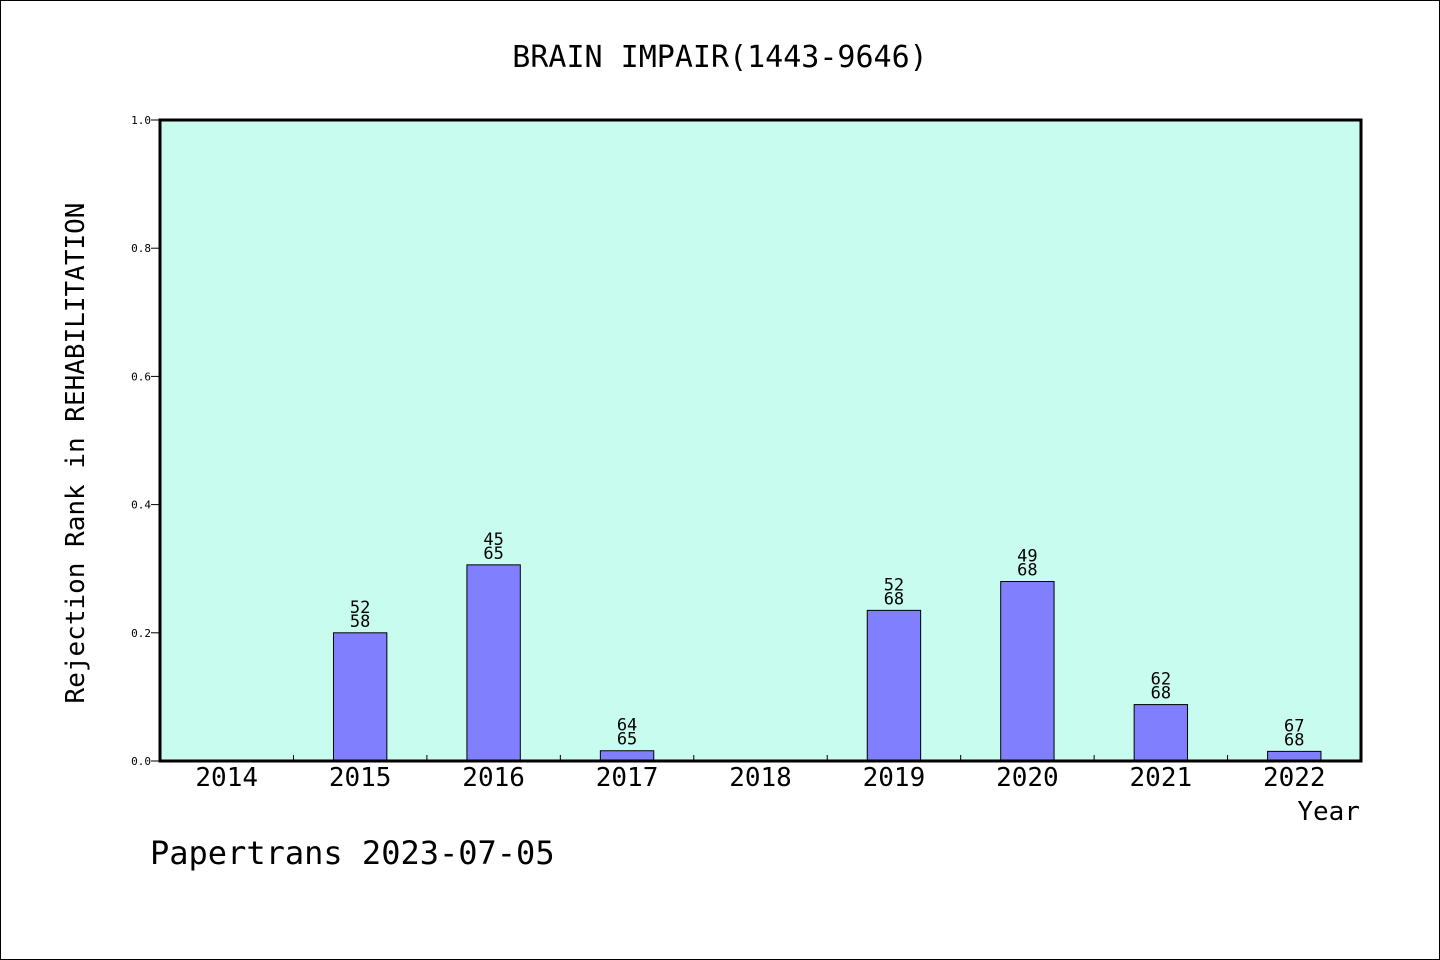 The width and height of the screenshot is (1440, 960). What do you see at coordinates (1027, 778) in the screenshot?
I see `x-tick-label: 2020` at bounding box center [1027, 778].